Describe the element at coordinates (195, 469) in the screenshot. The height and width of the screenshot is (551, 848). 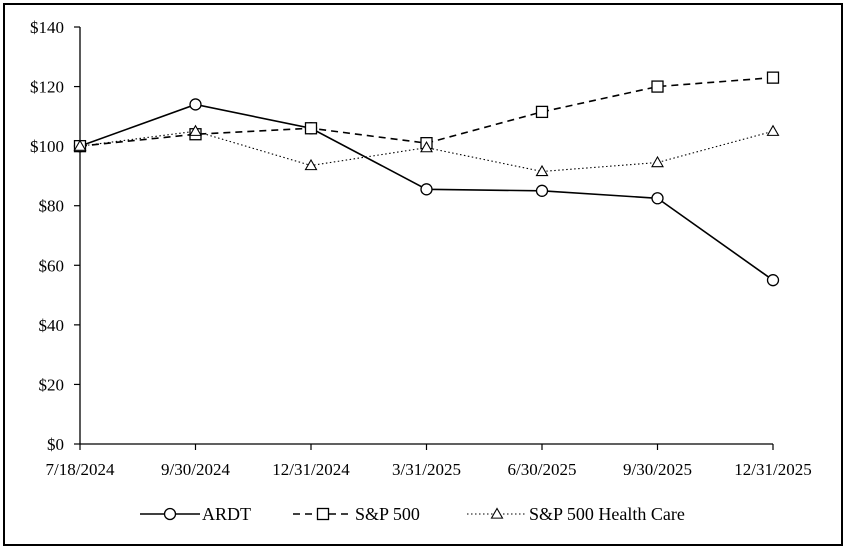
I see `x-tick-label: 9/30/2024` at that location.